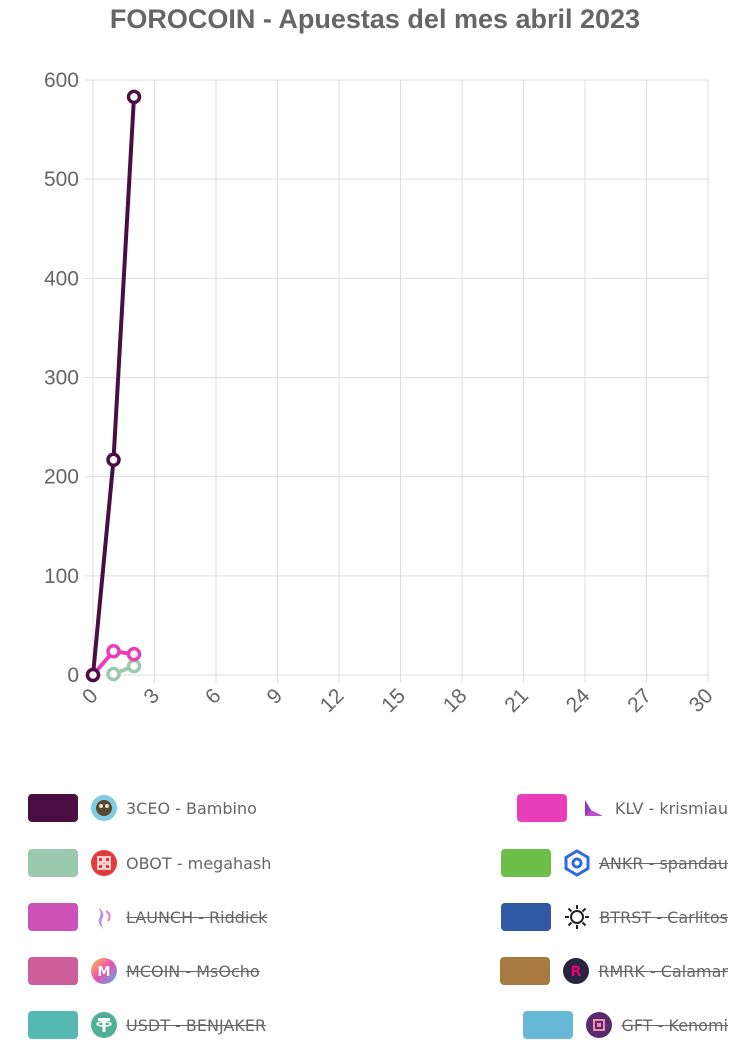 The image size is (750, 1042). Describe the element at coordinates (61, 378) in the screenshot. I see `y-tick-label: 300` at that location.